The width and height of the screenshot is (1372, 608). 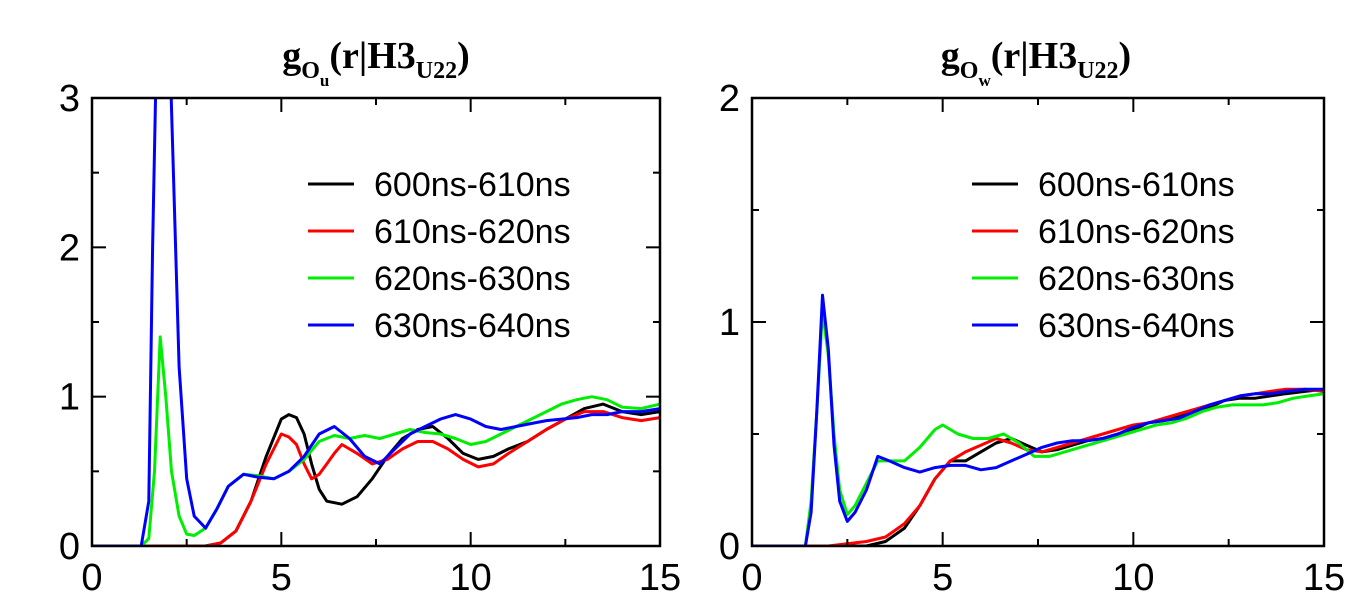 I want to click on series-line-610ns-620ns, so click(x=376, y=478).